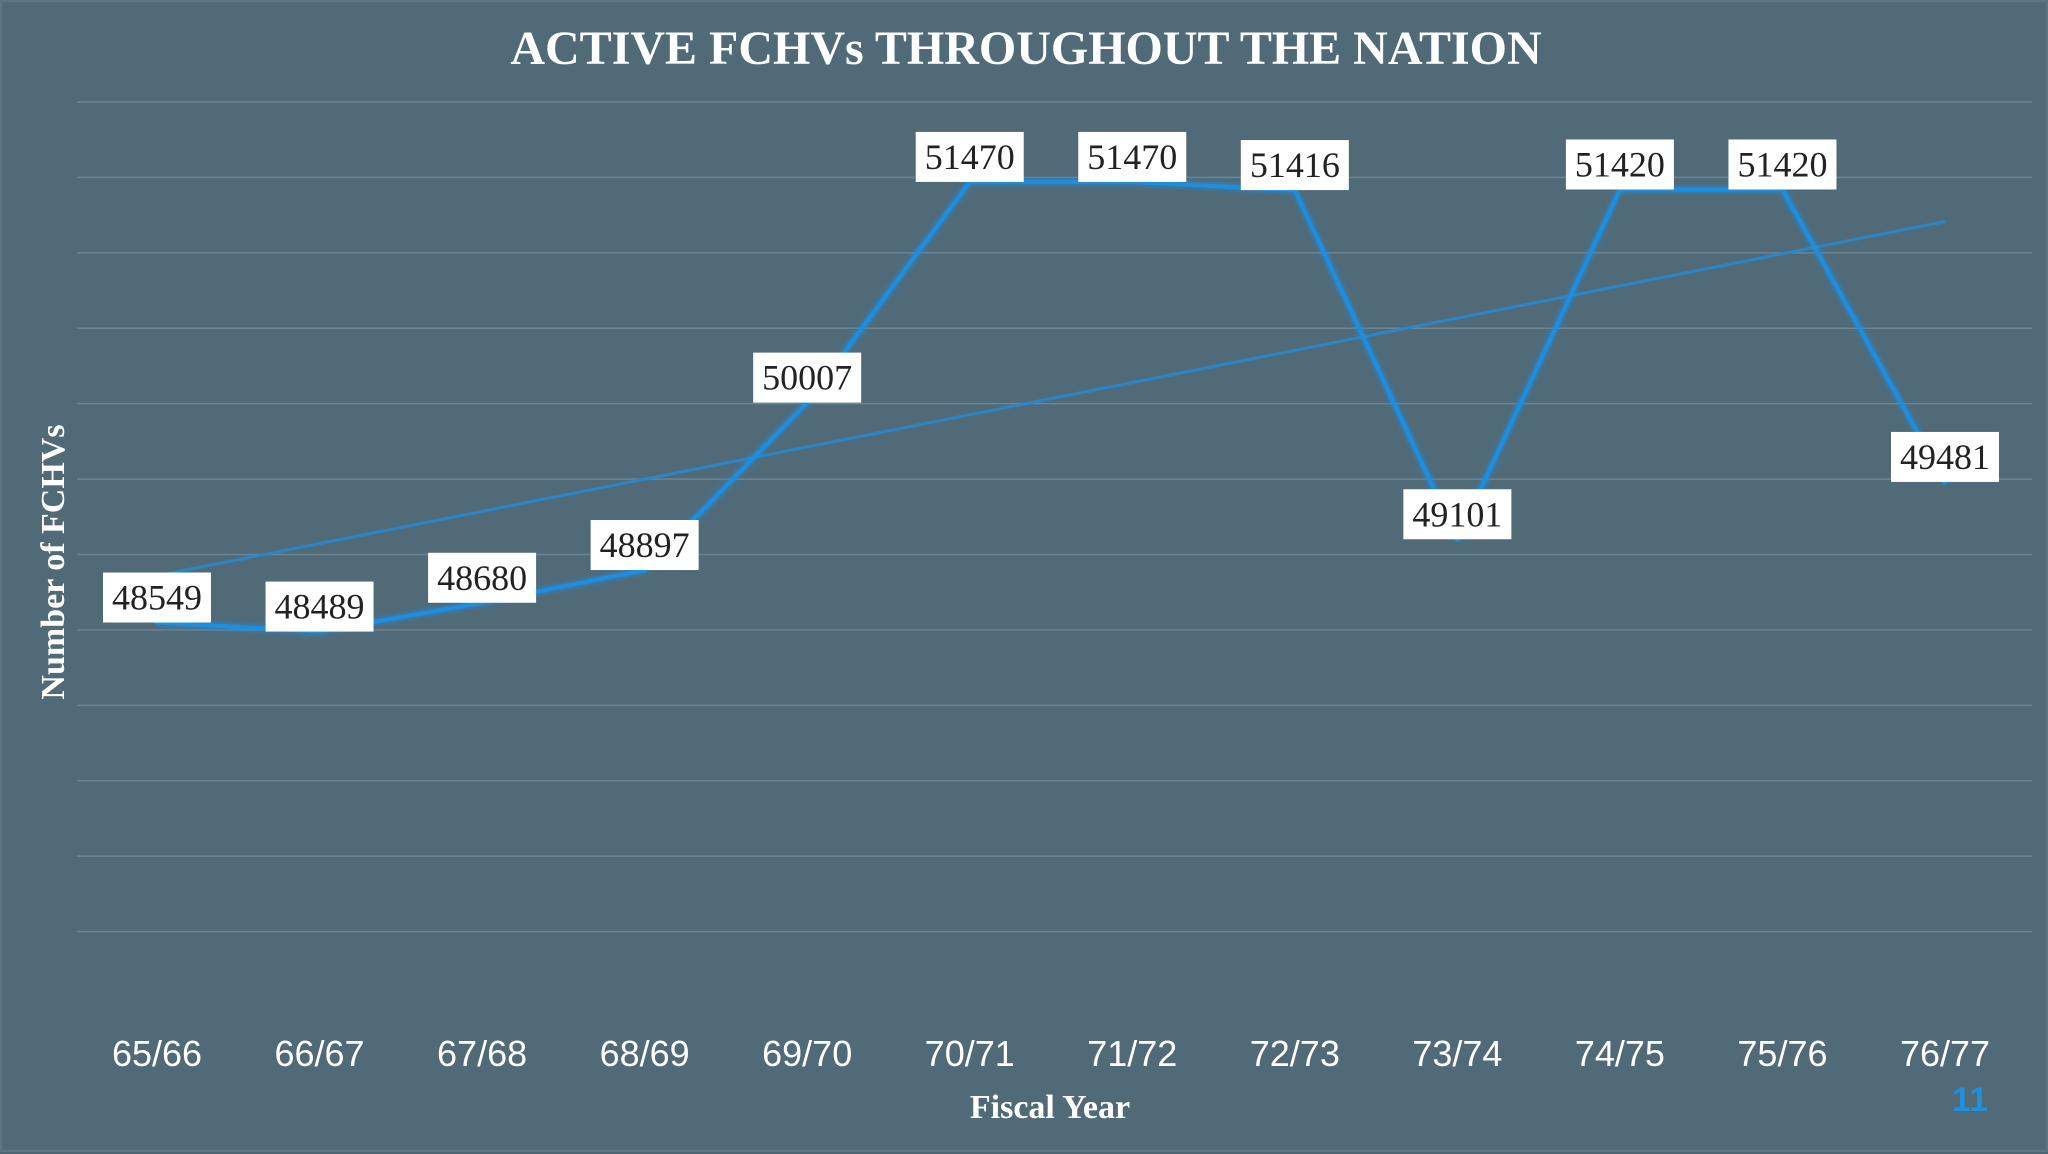  I want to click on data-label: 49101, so click(1457, 514).